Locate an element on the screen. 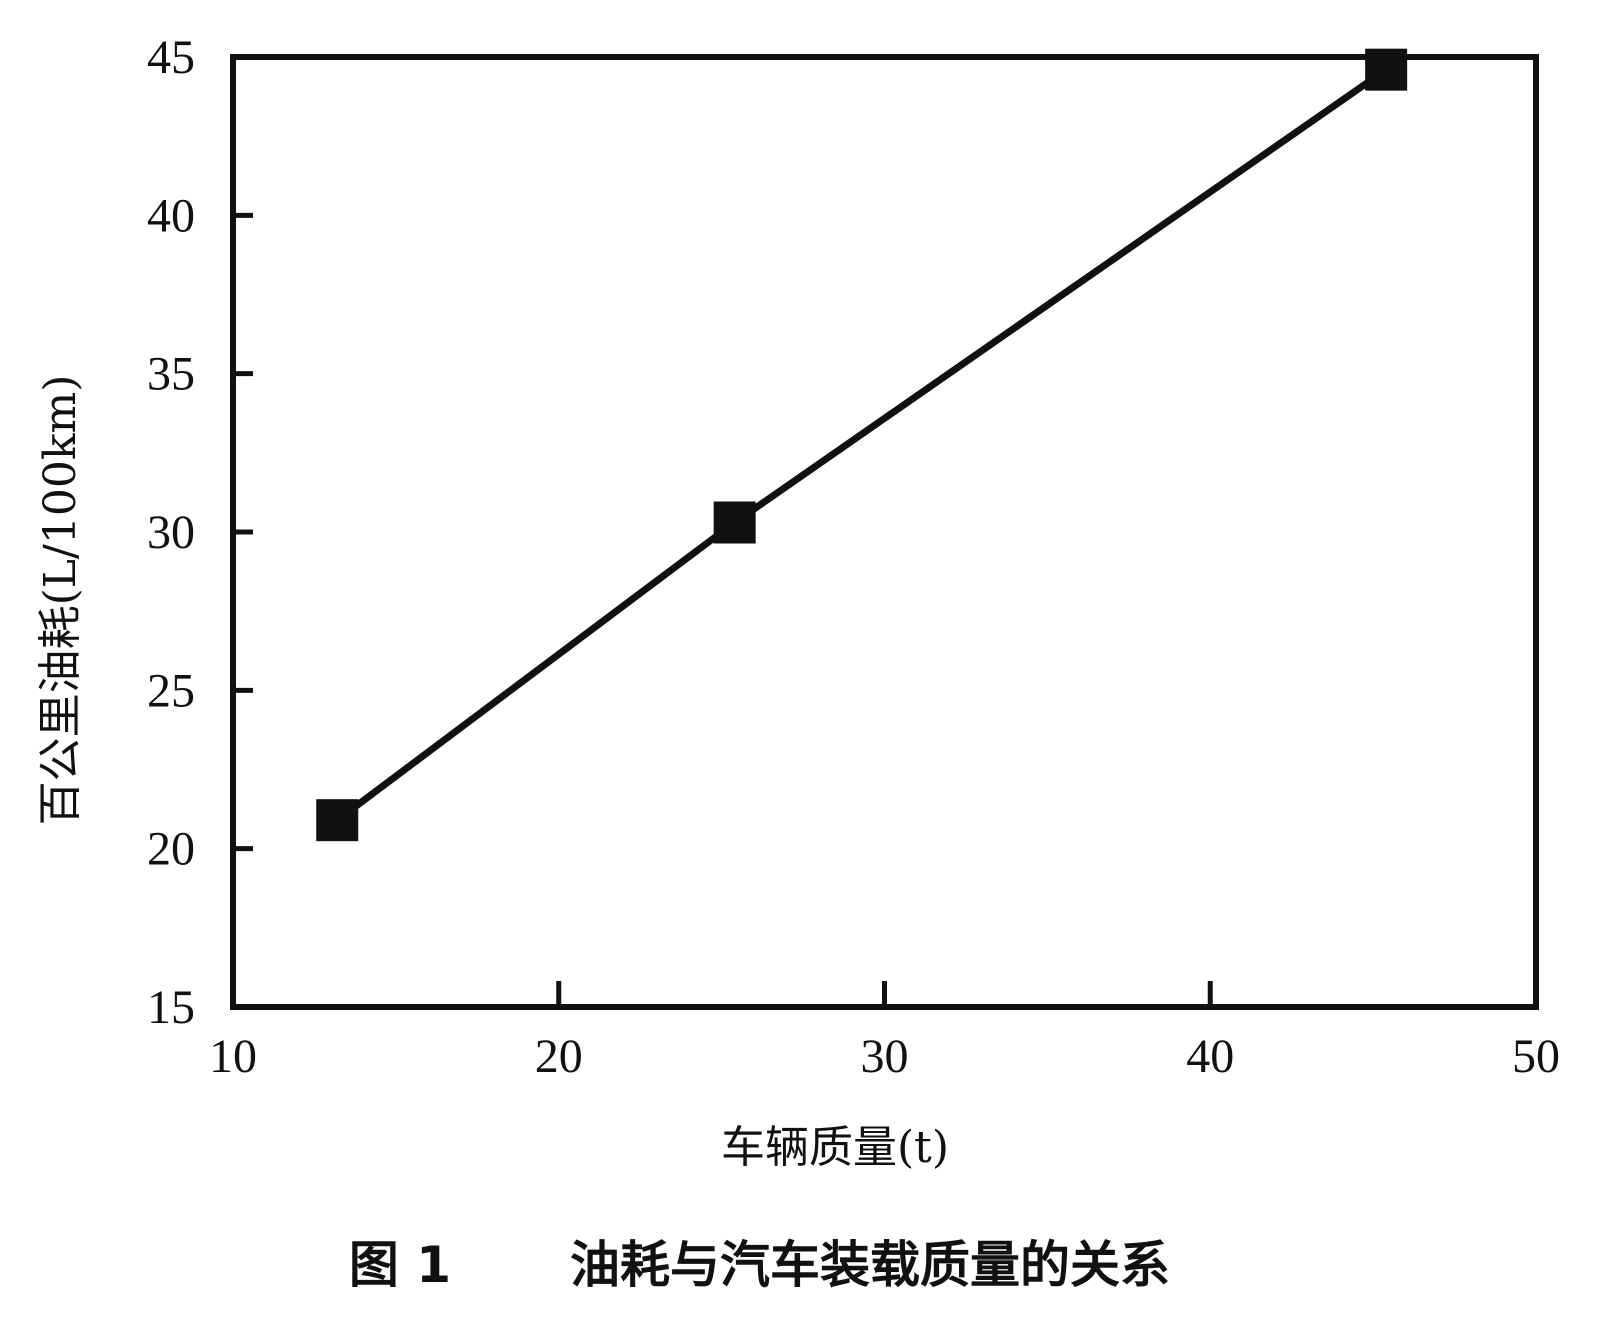  x-tick-label: 50 is located at coordinates (1536, 1056).